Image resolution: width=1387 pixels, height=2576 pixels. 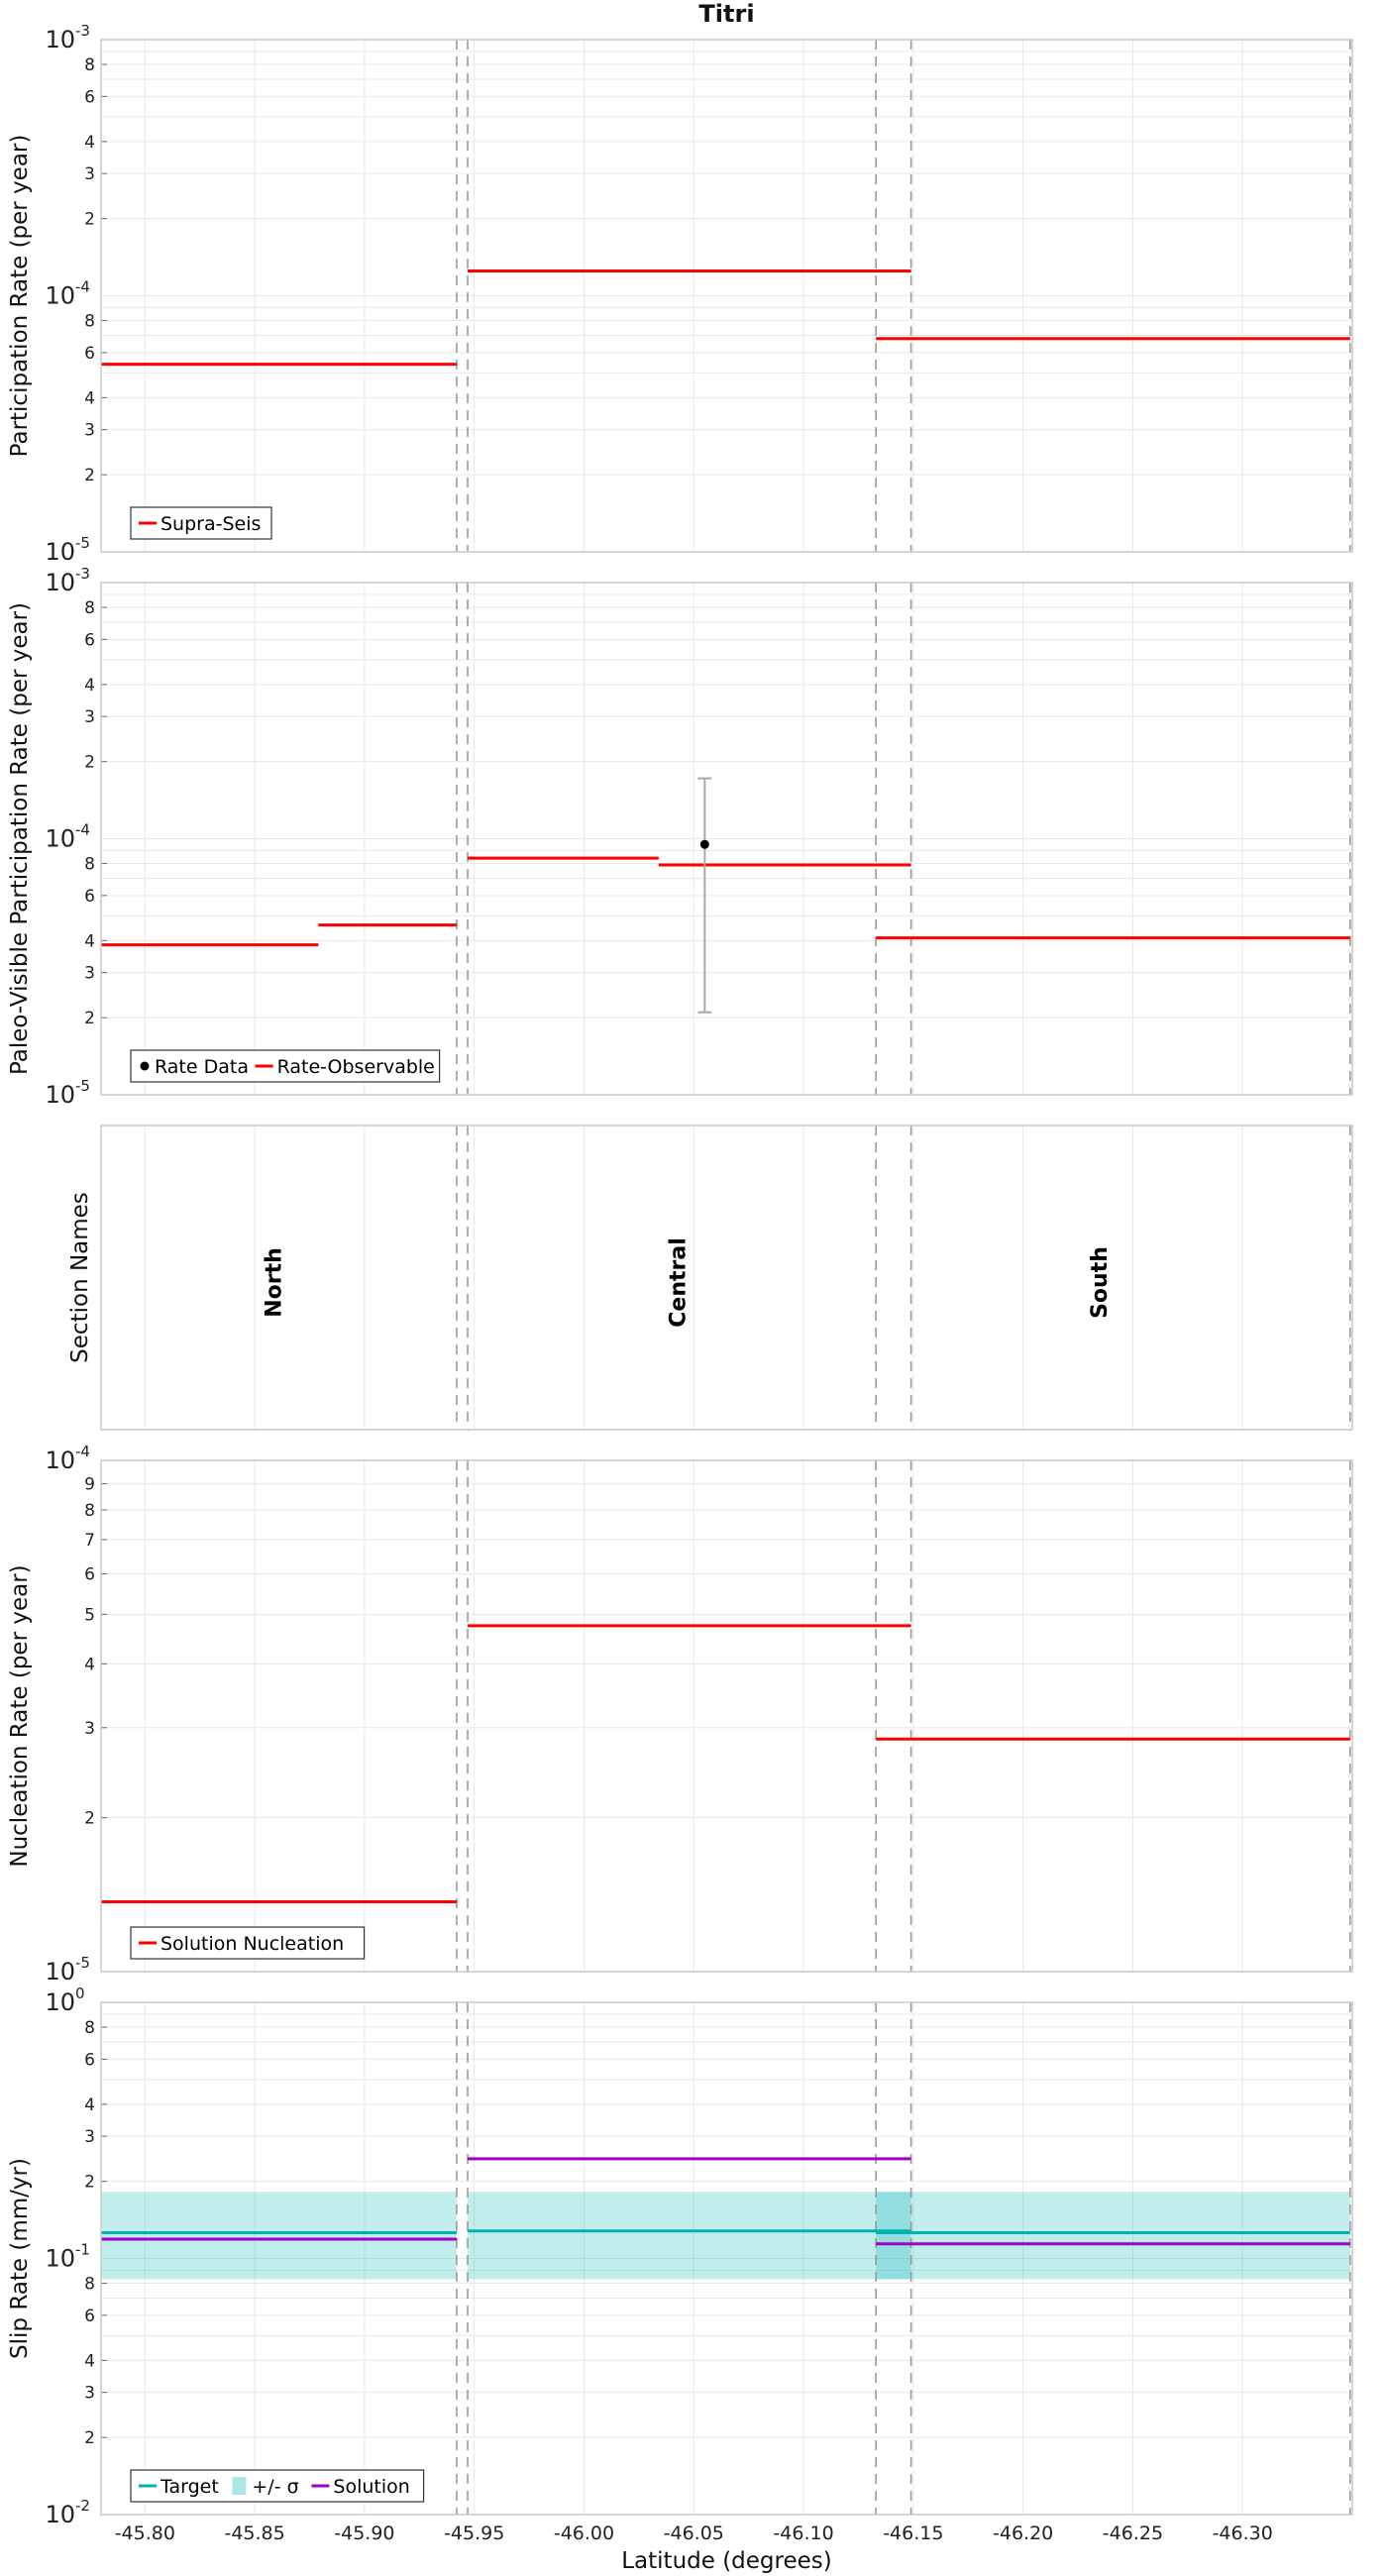 I want to click on y-tick-exponent: -1, so click(x=82, y=2250).